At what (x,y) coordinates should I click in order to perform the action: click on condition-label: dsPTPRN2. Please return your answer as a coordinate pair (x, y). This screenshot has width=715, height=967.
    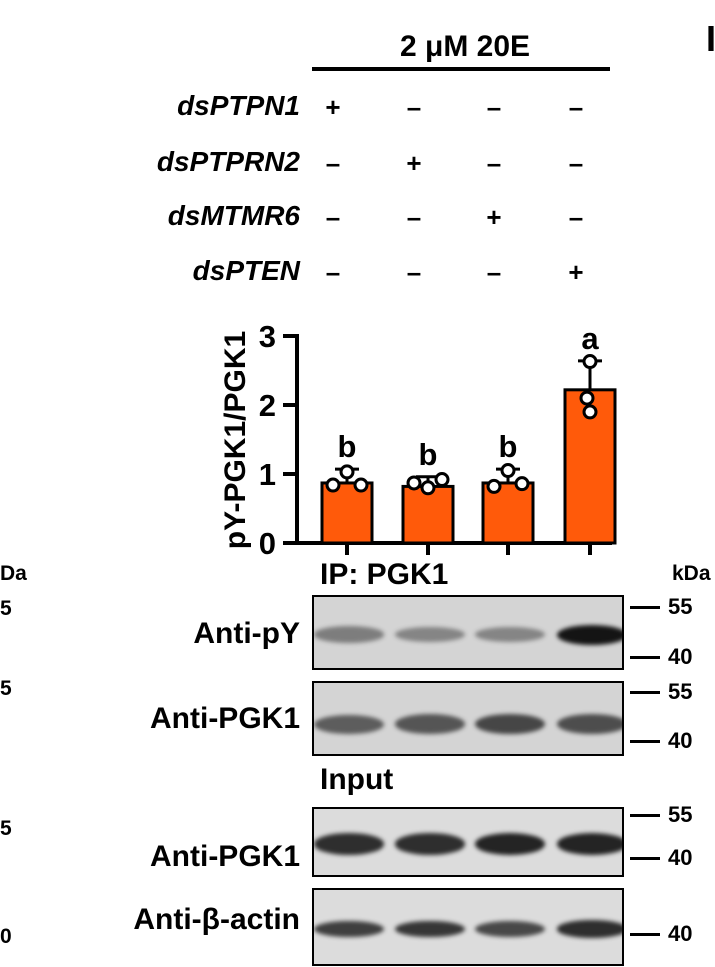
    Looking at the image, I should click on (228, 161).